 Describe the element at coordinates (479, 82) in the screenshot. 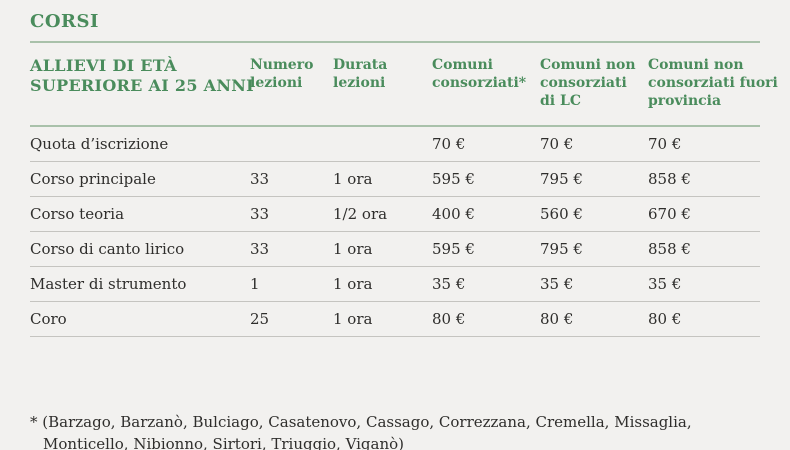

I see `column-header-text: consorziati*` at that location.